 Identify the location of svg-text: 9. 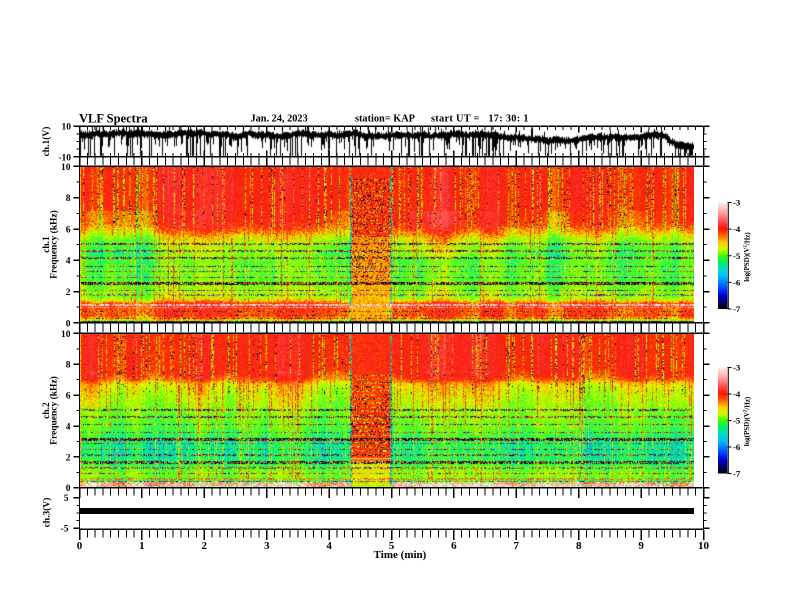
(641, 546).